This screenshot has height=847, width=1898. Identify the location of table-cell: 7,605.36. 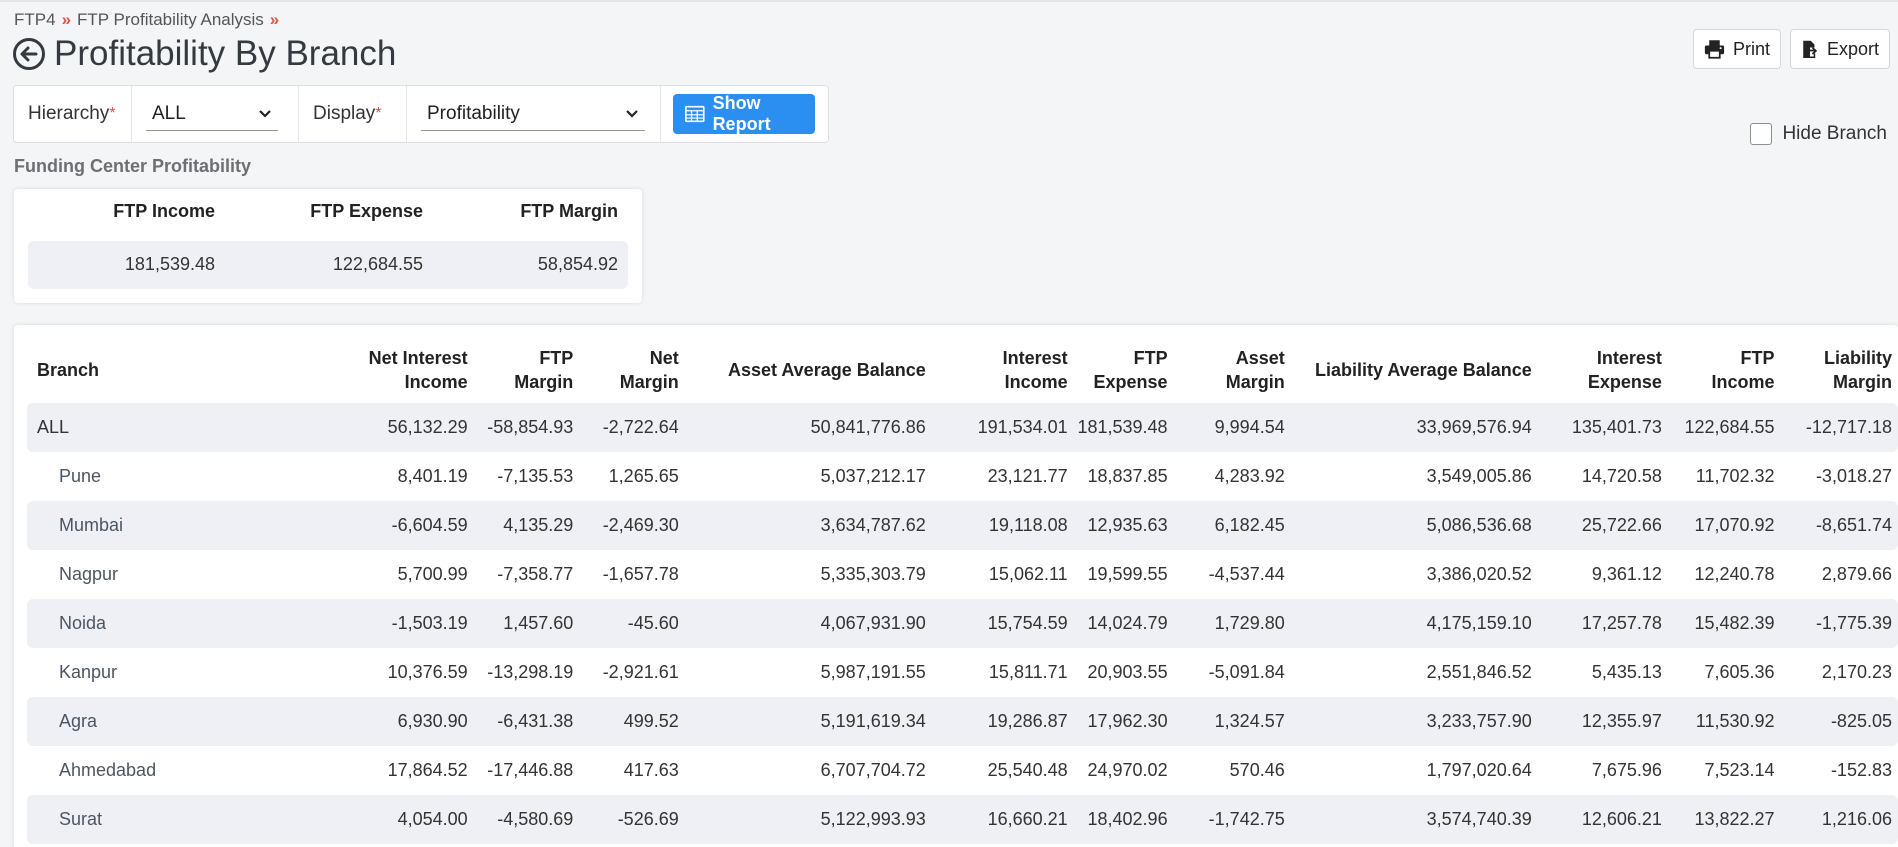
(1739, 672).